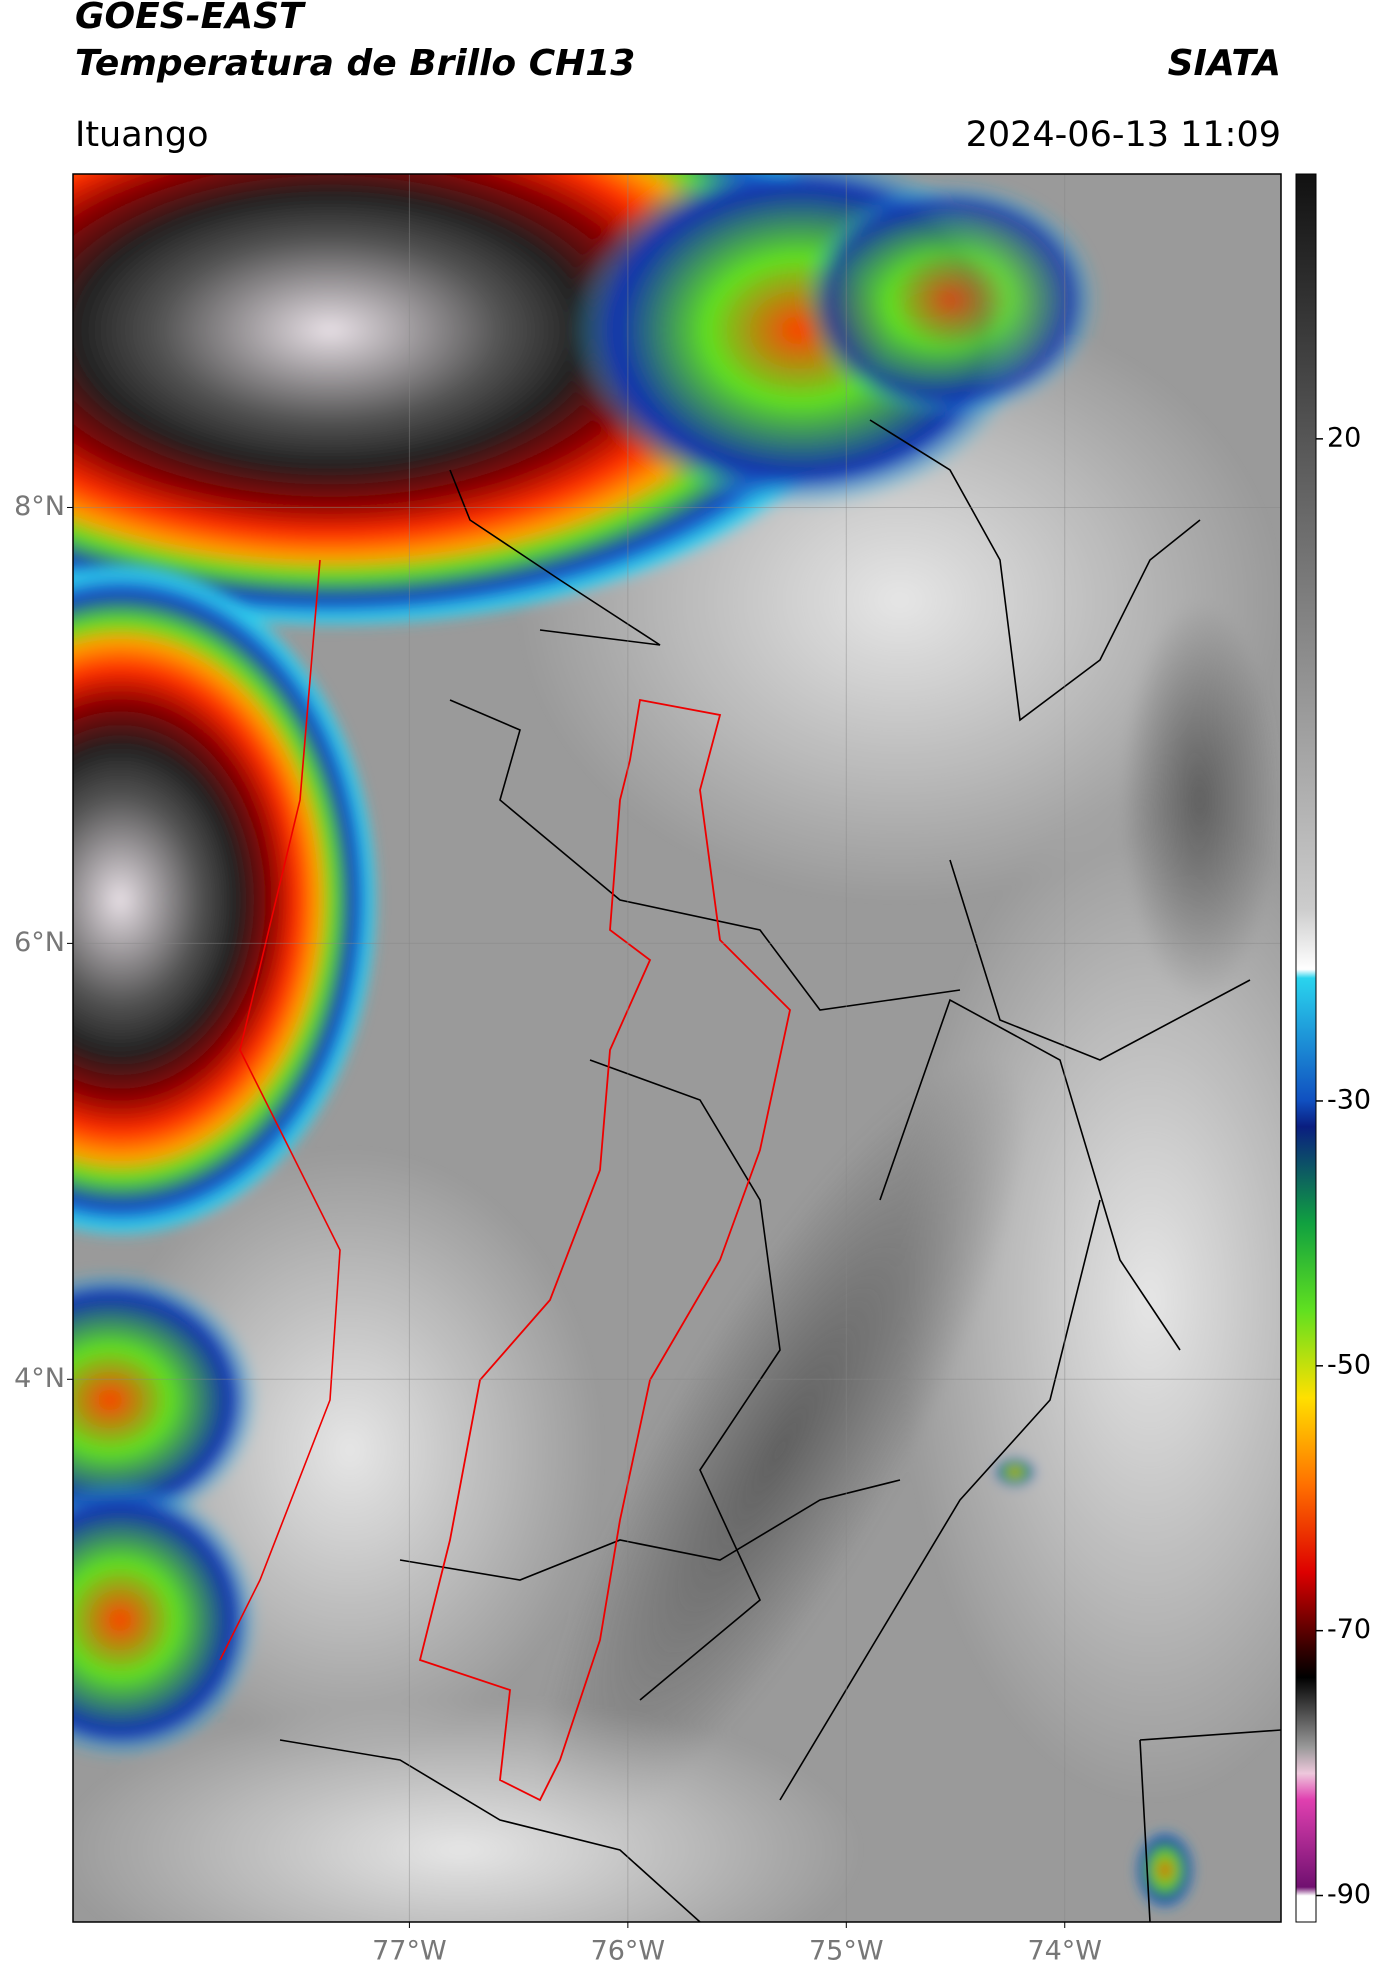 This screenshot has width=1384, height=1981. I want to click on colorbar-label: -50, so click(1349, 1364).